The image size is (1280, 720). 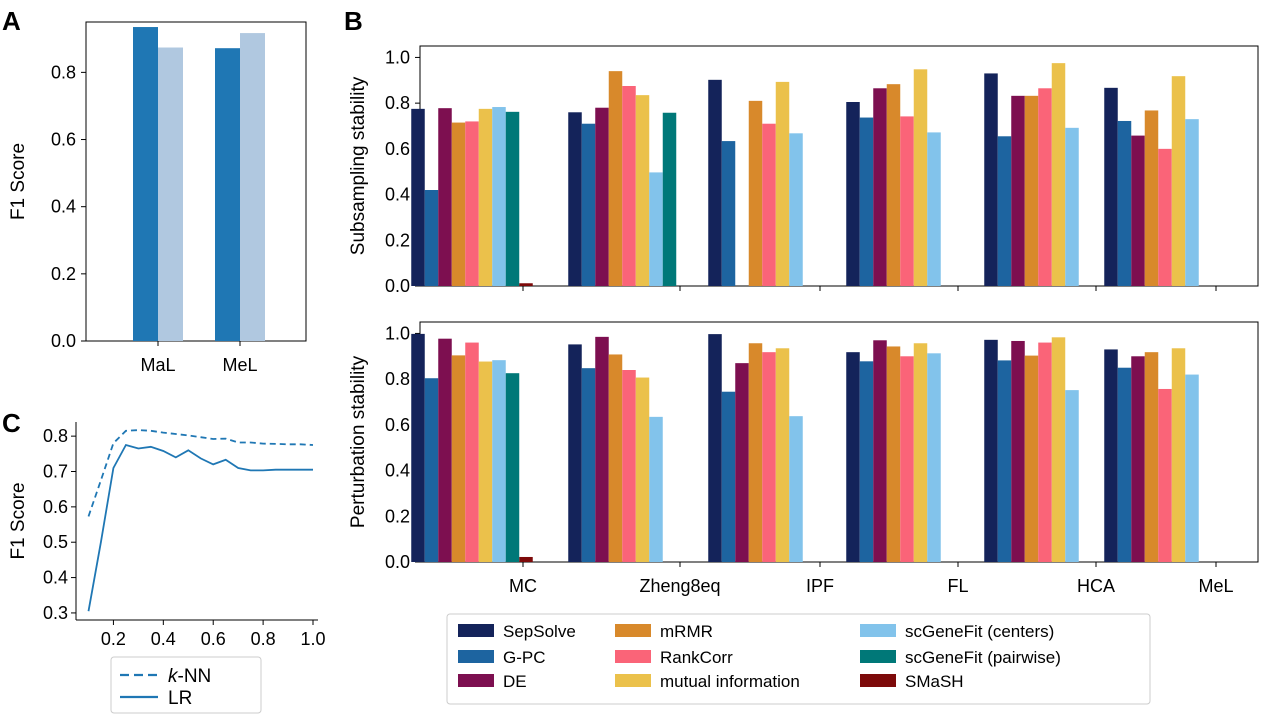 I want to click on legend-label: RankCorr, so click(x=696, y=657).